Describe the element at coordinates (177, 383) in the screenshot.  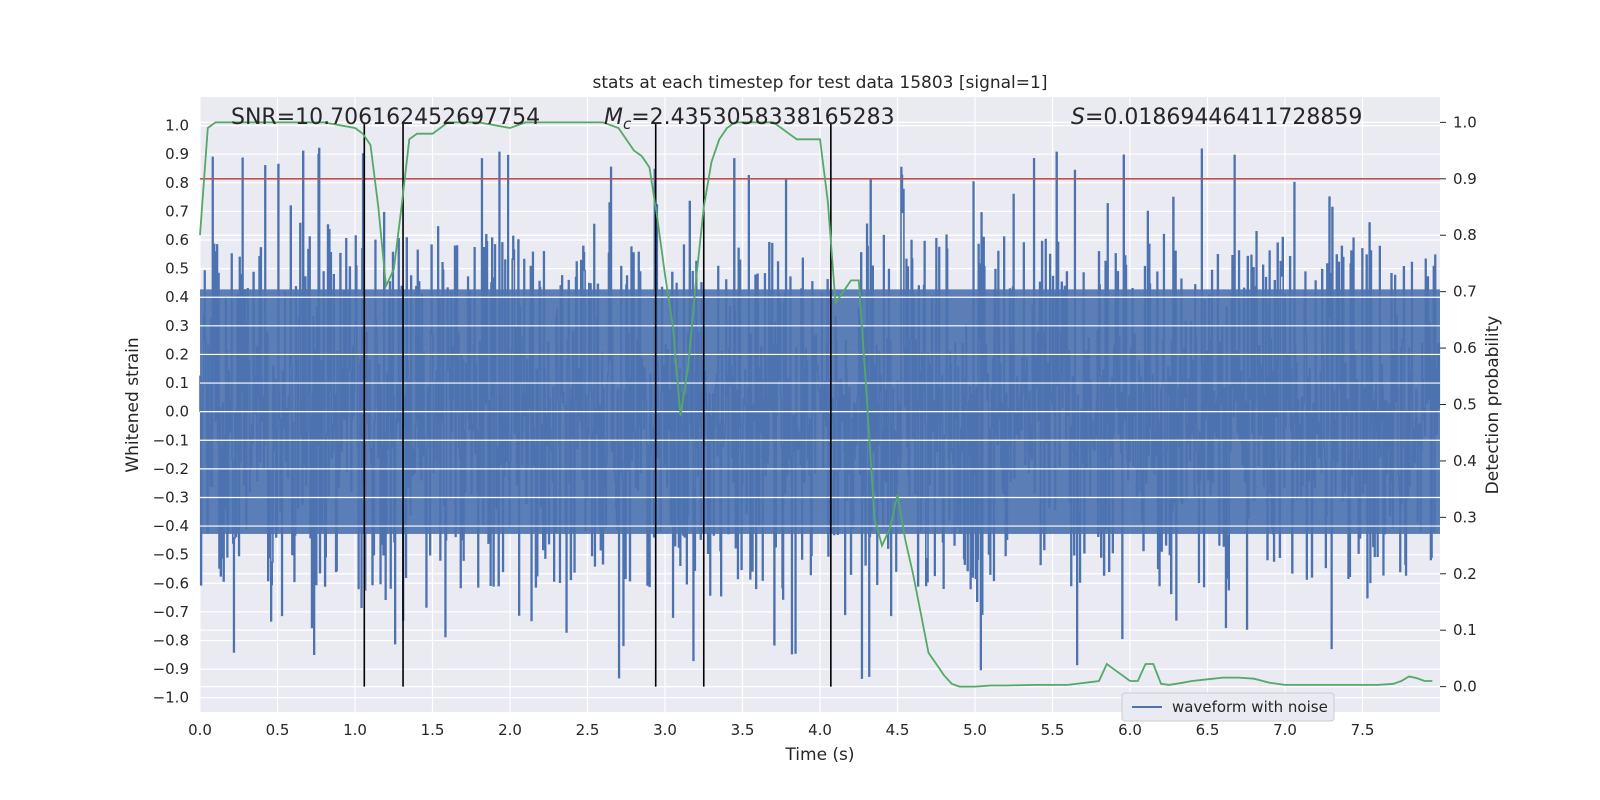
I see `y-tick-label: 0.1` at that location.